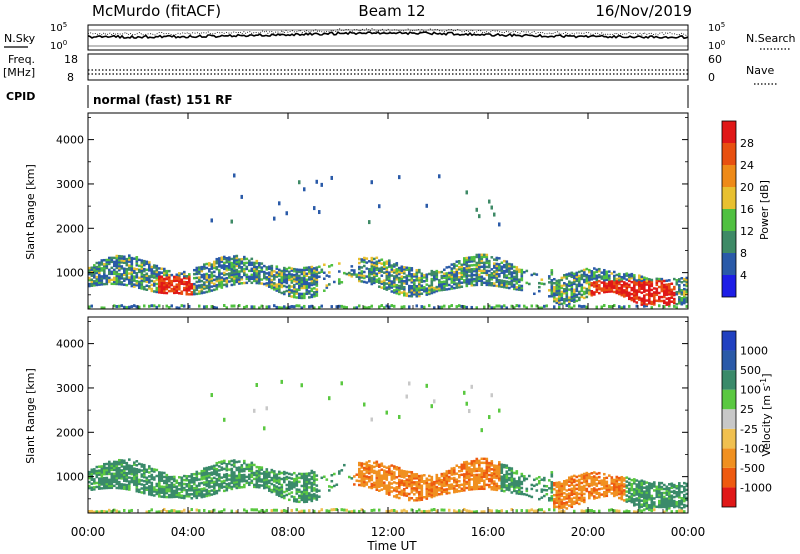 Image resolution: width=800 pixels, height=554 pixels. Describe the element at coordinates (21, 59) in the screenshot. I see `freq-label-1: Freq.` at that location.